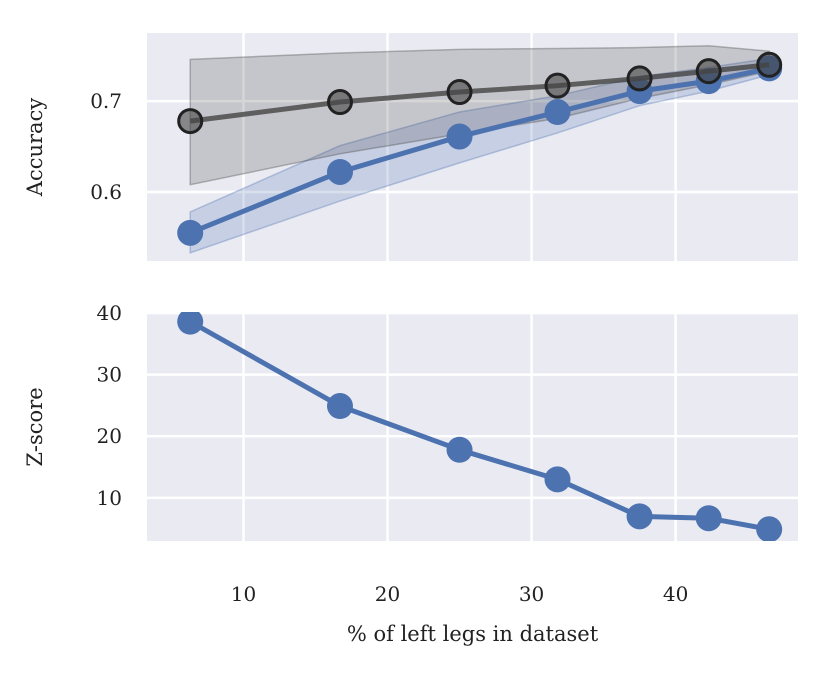 The height and width of the screenshot is (679, 832). What do you see at coordinates (106, 192) in the screenshot?
I see `y-tick-label: 0.6` at bounding box center [106, 192].